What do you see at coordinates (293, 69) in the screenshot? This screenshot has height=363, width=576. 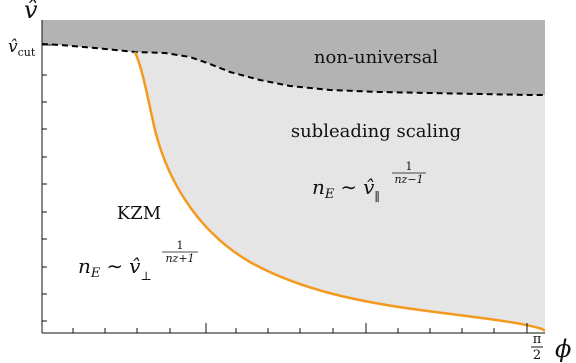 I see `dashed-boundary-curve` at bounding box center [293, 69].